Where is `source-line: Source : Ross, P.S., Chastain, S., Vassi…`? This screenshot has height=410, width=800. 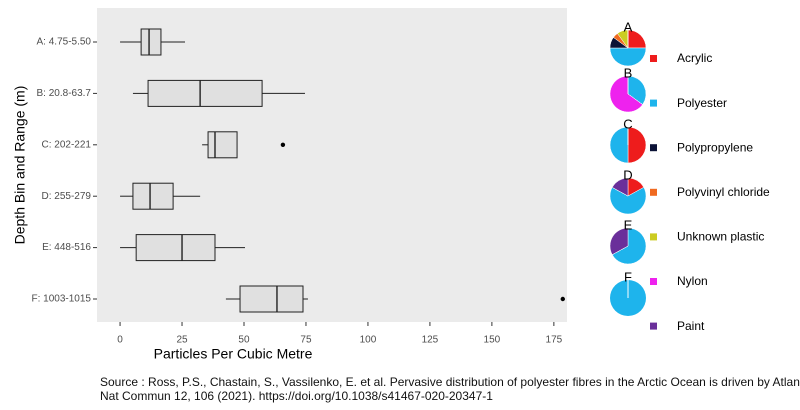
source-line: Source : Ross, P.S., Chastain, S., Vassi… is located at coordinates (450, 382).